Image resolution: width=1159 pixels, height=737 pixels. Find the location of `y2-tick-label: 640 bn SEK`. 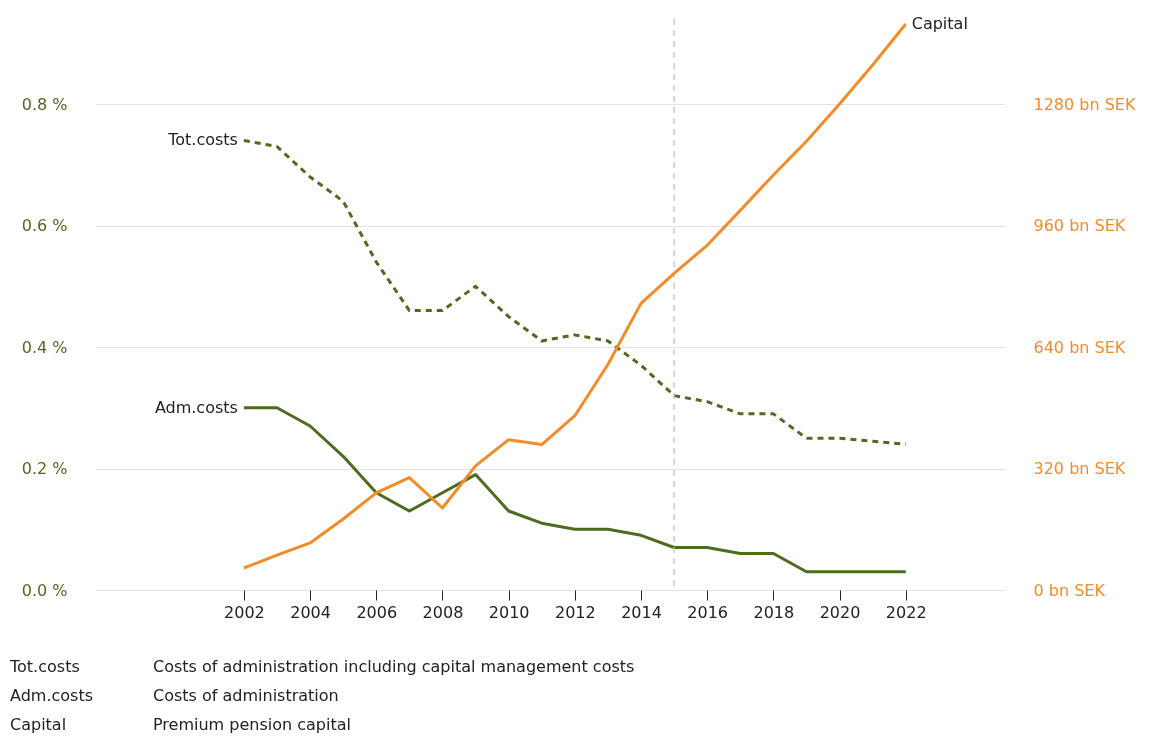

y2-tick-label: 640 bn SEK is located at coordinates (1079, 347).